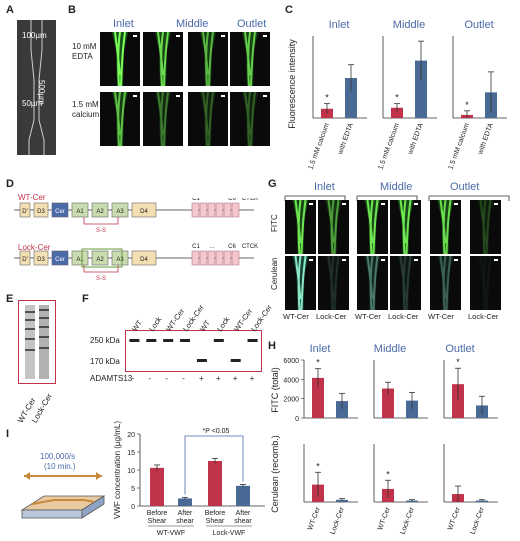 The width and height of the screenshot is (520, 541). I want to click on g-brackets, so click(397, 198).